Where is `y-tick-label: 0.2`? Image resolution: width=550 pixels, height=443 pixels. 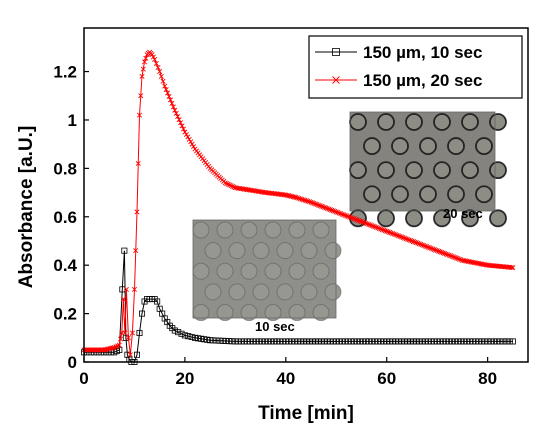
y-tick-label: 0.2 is located at coordinates (65, 314).